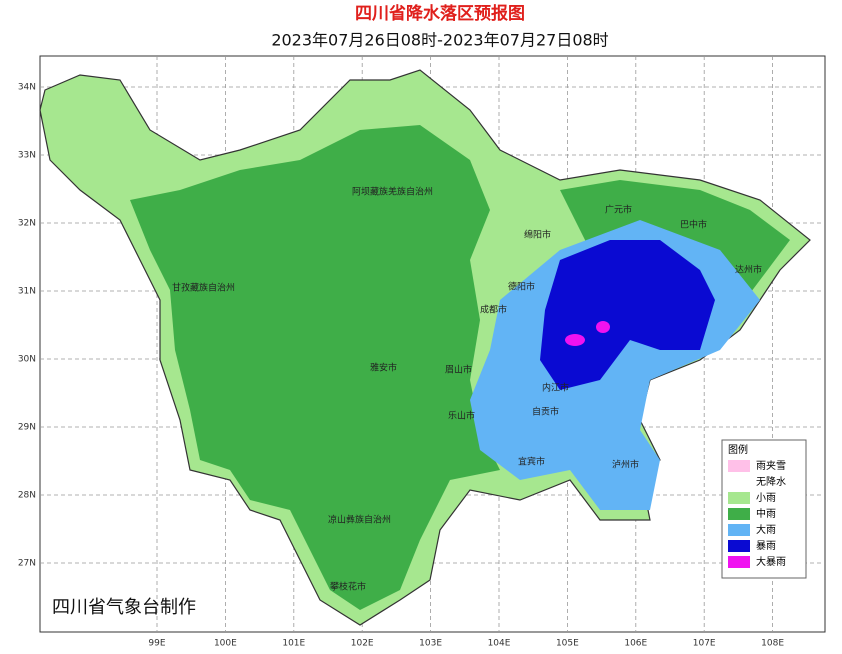 The height and width of the screenshot is (654, 842). Describe the element at coordinates (748, 270) in the screenshot. I see `place-label: 达州市` at that location.